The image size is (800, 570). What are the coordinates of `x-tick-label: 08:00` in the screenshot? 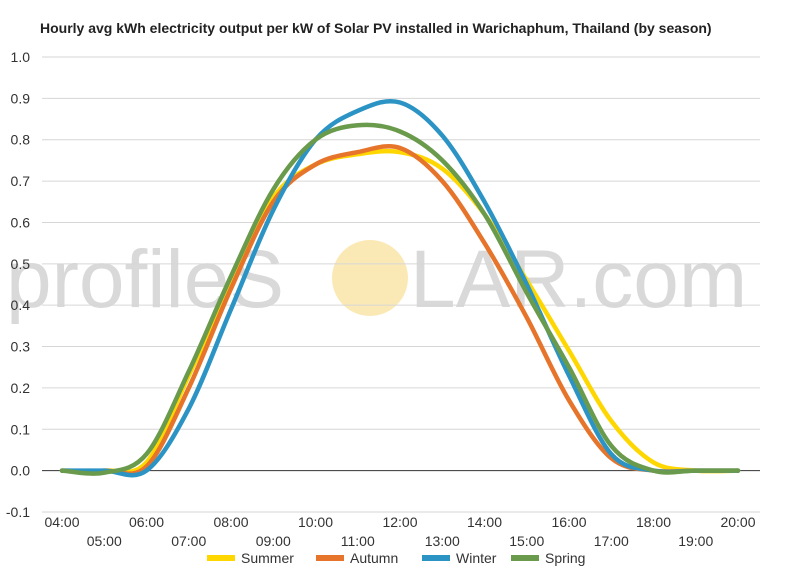 It's located at (230, 522).